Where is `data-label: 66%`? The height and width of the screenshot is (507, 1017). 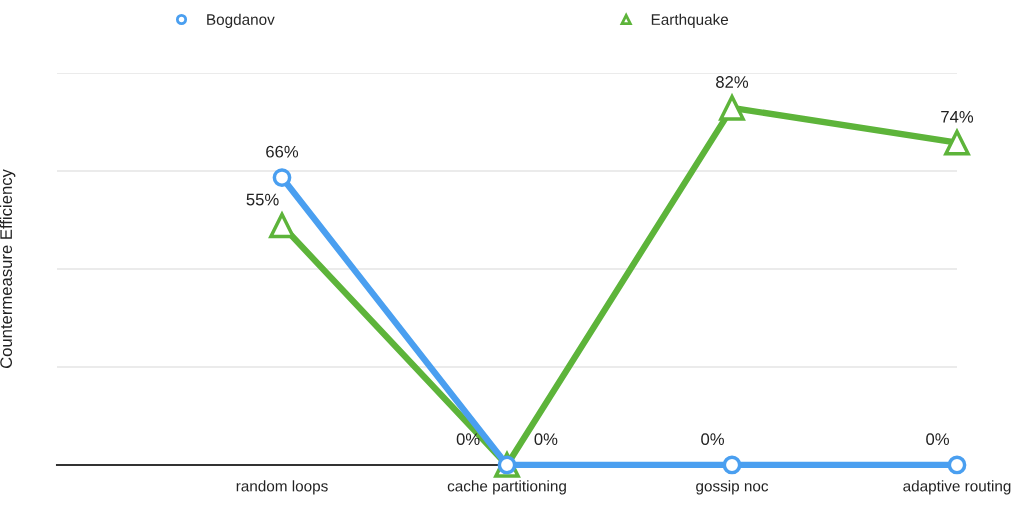
data-label: 66% is located at coordinates (282, 151).